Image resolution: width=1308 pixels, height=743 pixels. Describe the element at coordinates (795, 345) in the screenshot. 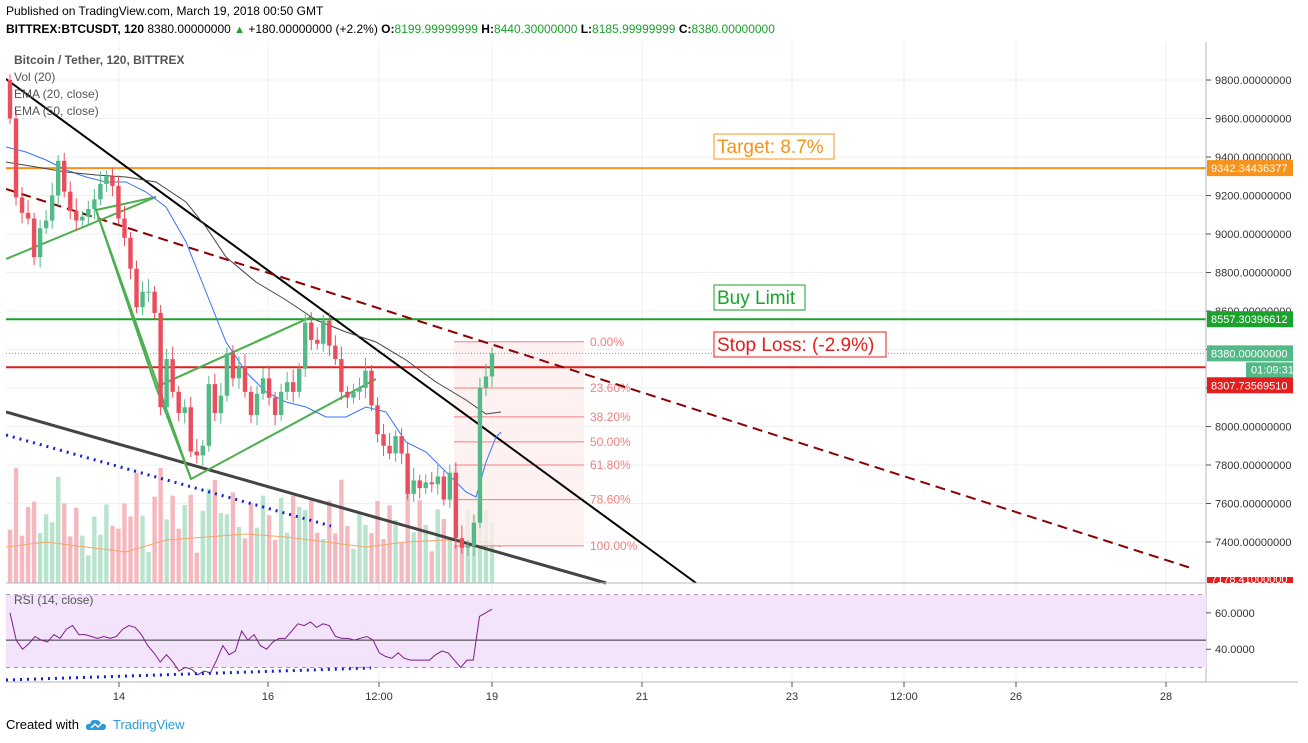

I see `stop-loss-label: Stop Loss: (-2.9%)` at that location.